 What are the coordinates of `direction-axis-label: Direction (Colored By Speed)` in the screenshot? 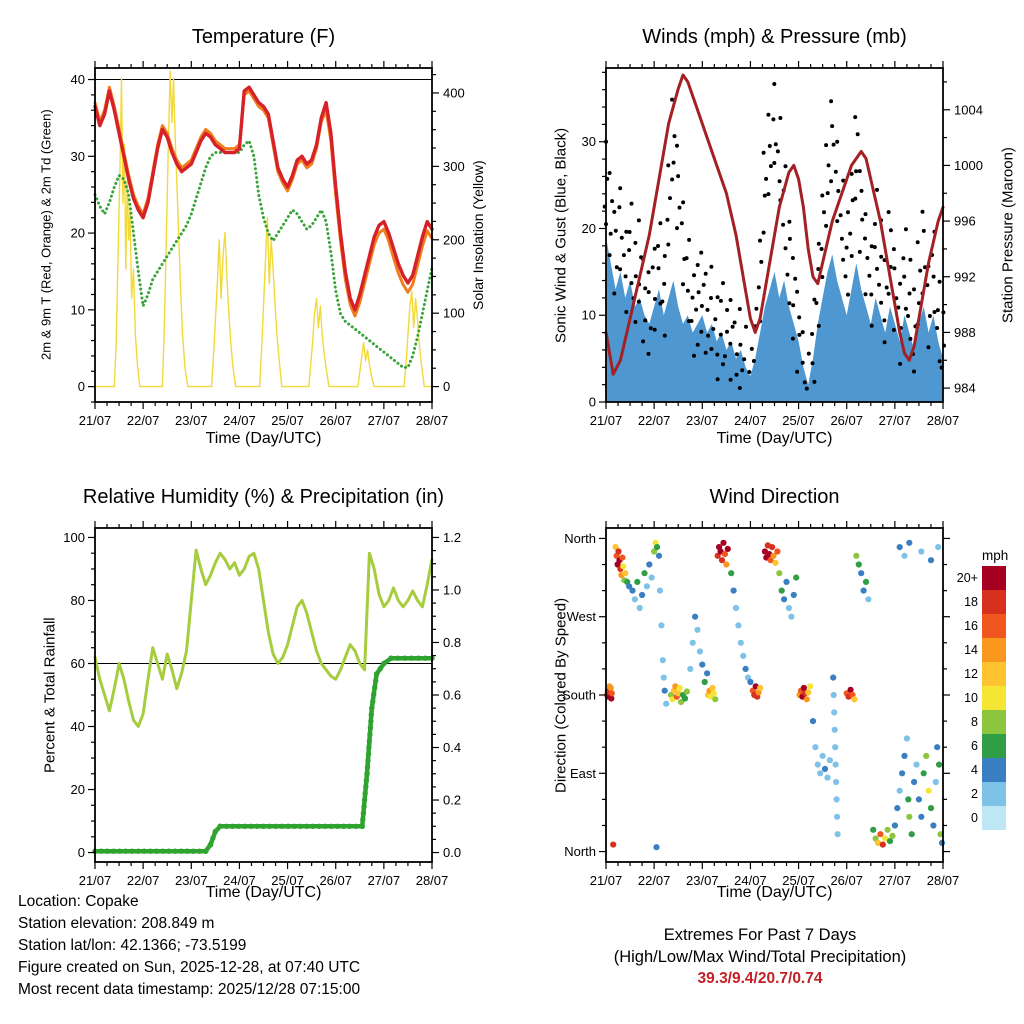 It's located at (561, 695).